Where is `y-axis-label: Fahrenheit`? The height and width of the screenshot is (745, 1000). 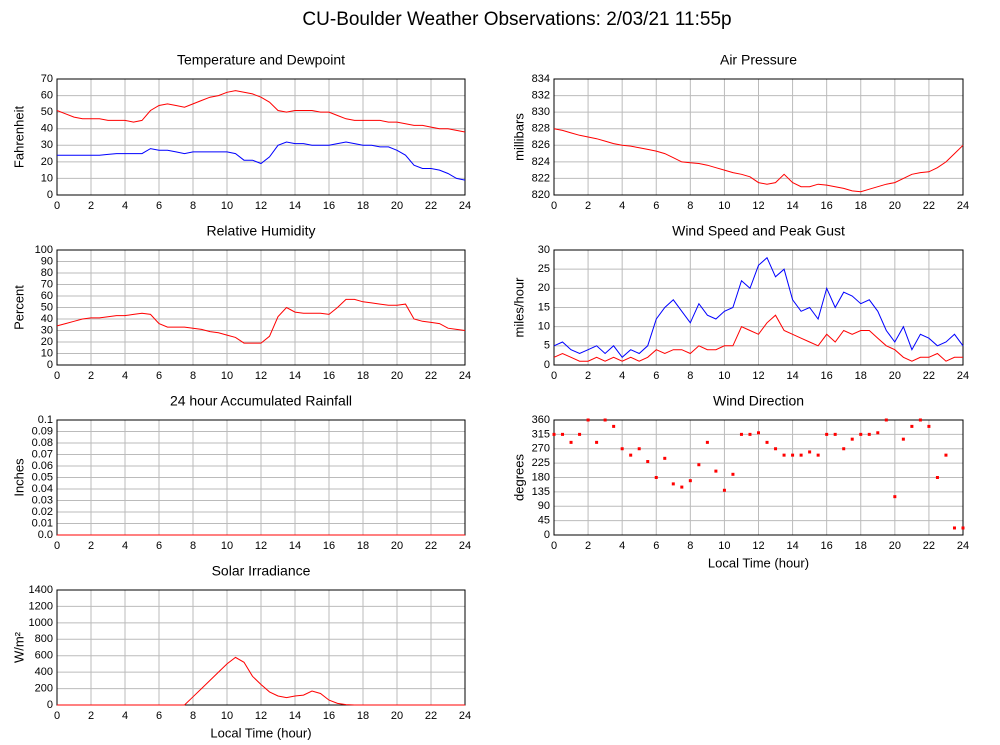
y-axis-label: Fahrenheit is located at coordinates (18, 137).